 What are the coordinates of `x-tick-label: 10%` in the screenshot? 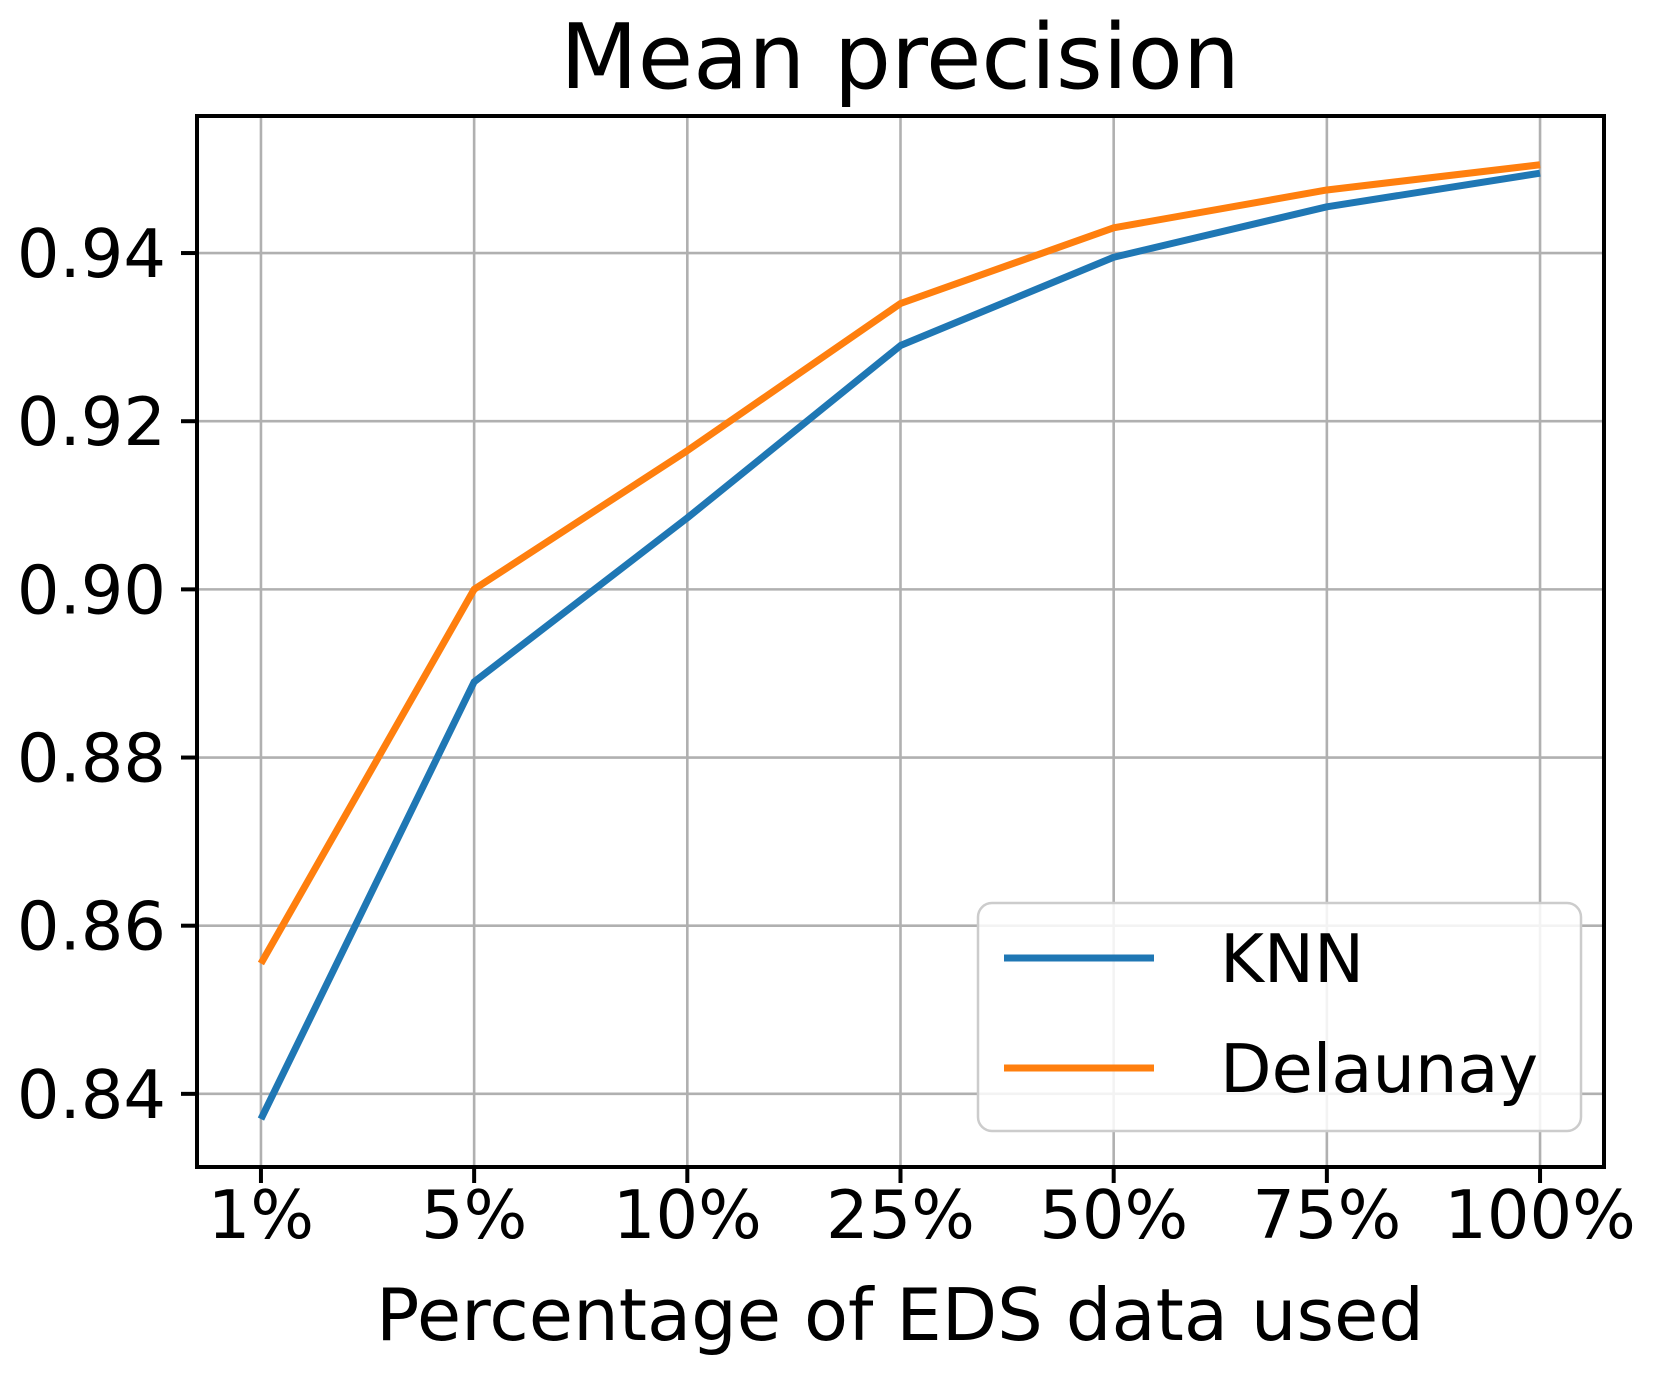 It's located at (687, 1215).